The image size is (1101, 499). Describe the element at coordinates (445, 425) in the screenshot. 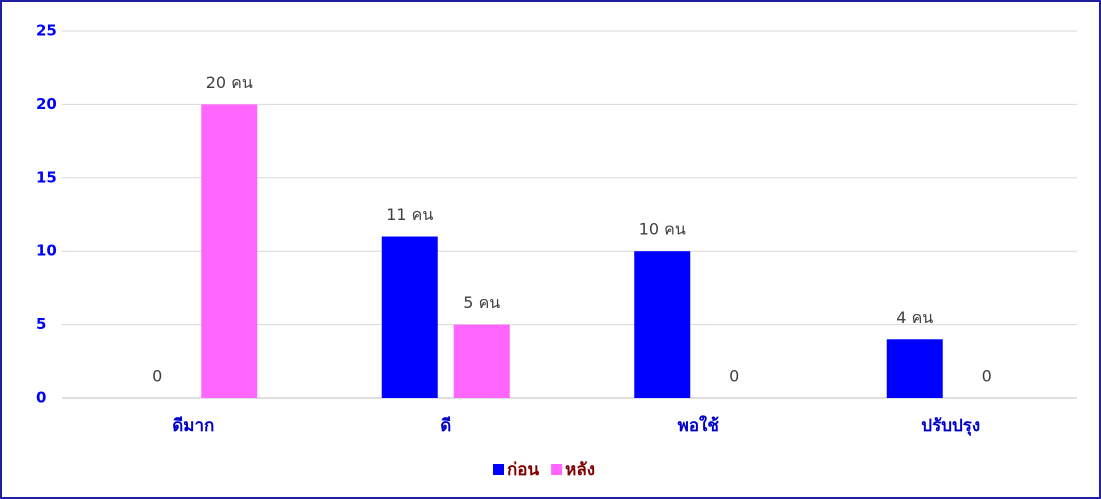

I see `x-tick-label: ดี` at that location.